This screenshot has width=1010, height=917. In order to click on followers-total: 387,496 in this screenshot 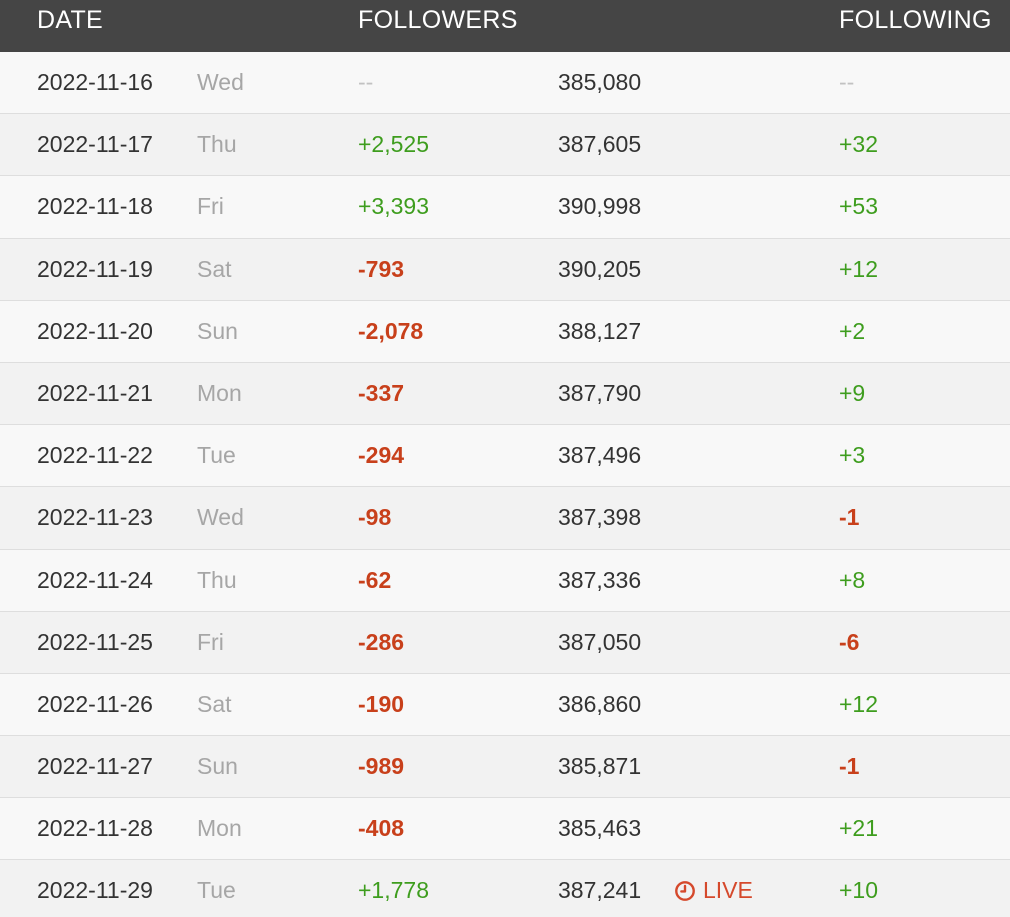, I will do `click(600, 455)`.